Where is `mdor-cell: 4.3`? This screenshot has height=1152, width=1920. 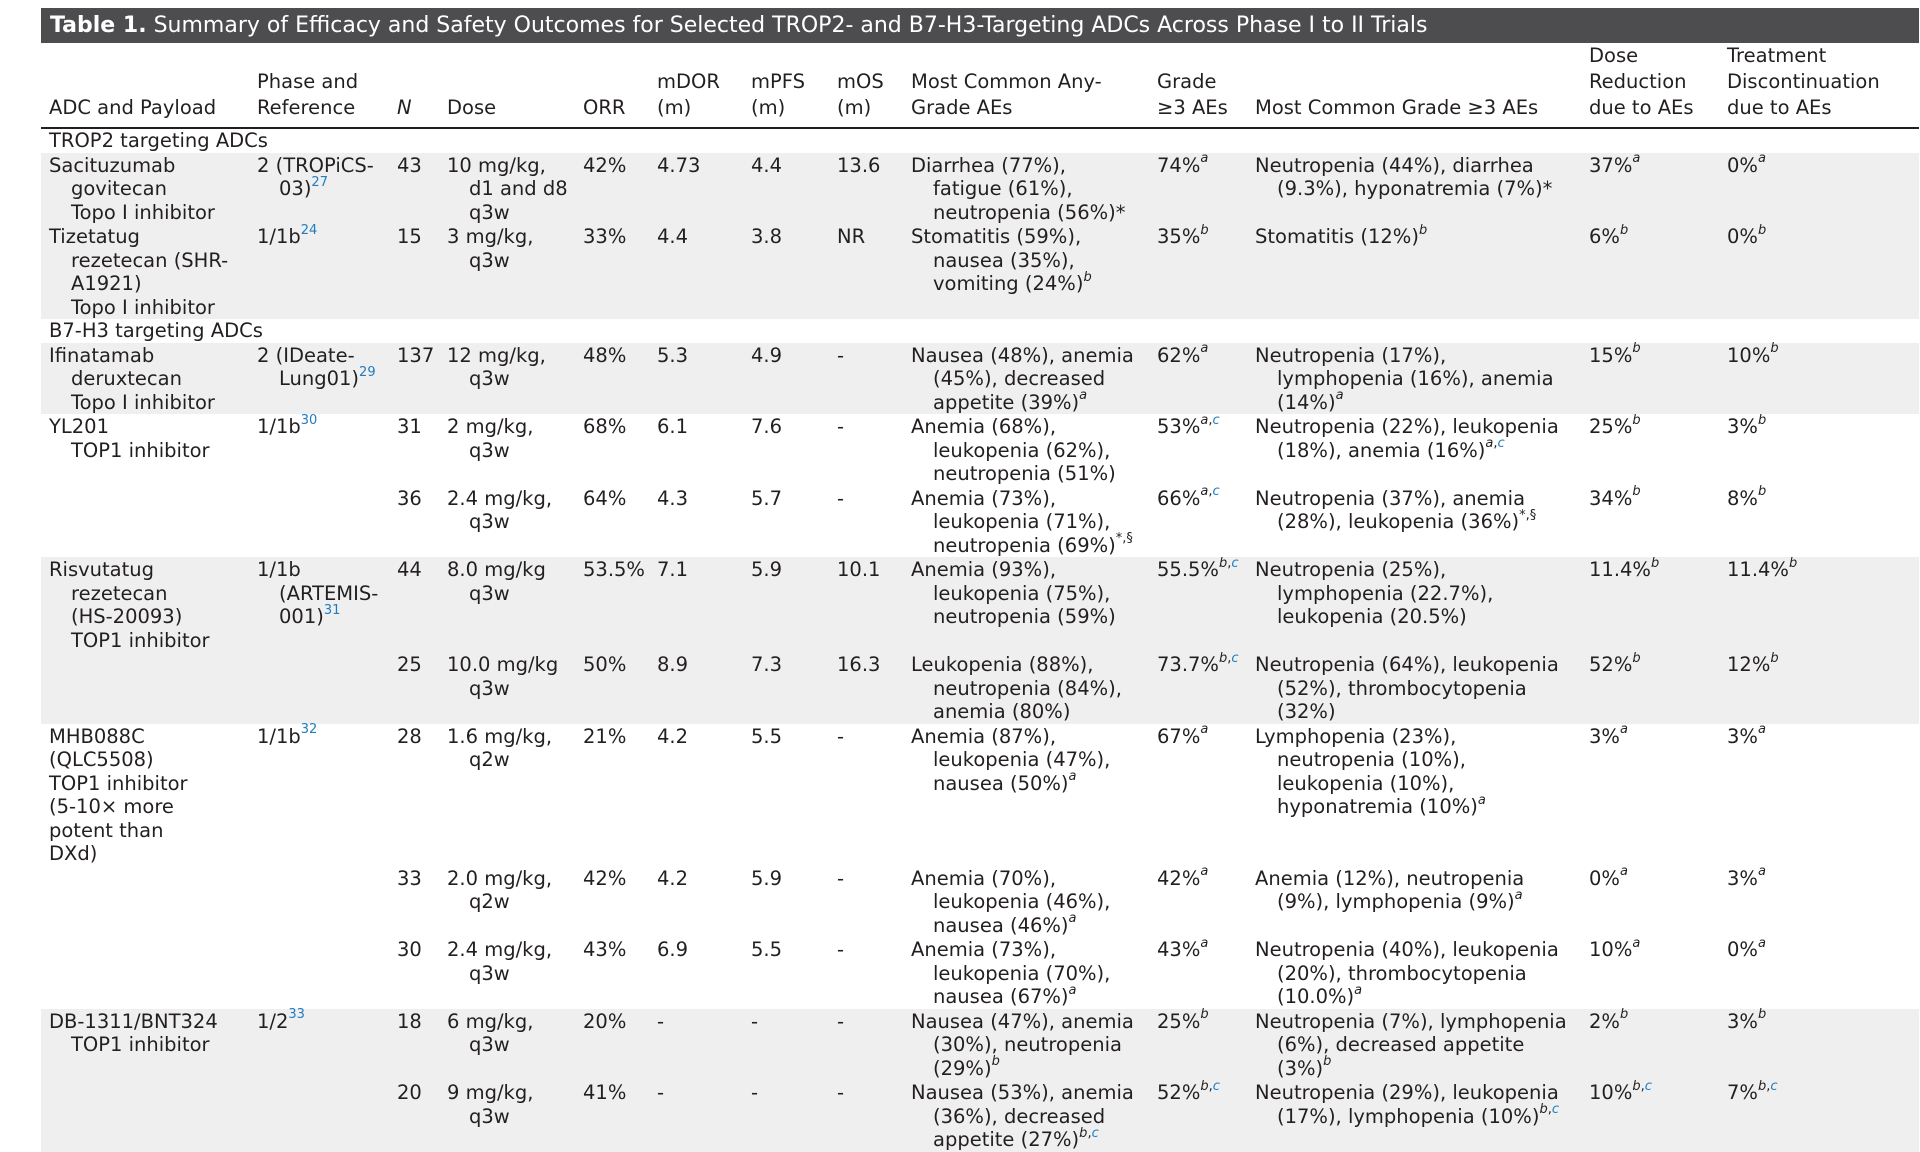 mdor-cell: 4.3 is located at coordinates (673, 498).